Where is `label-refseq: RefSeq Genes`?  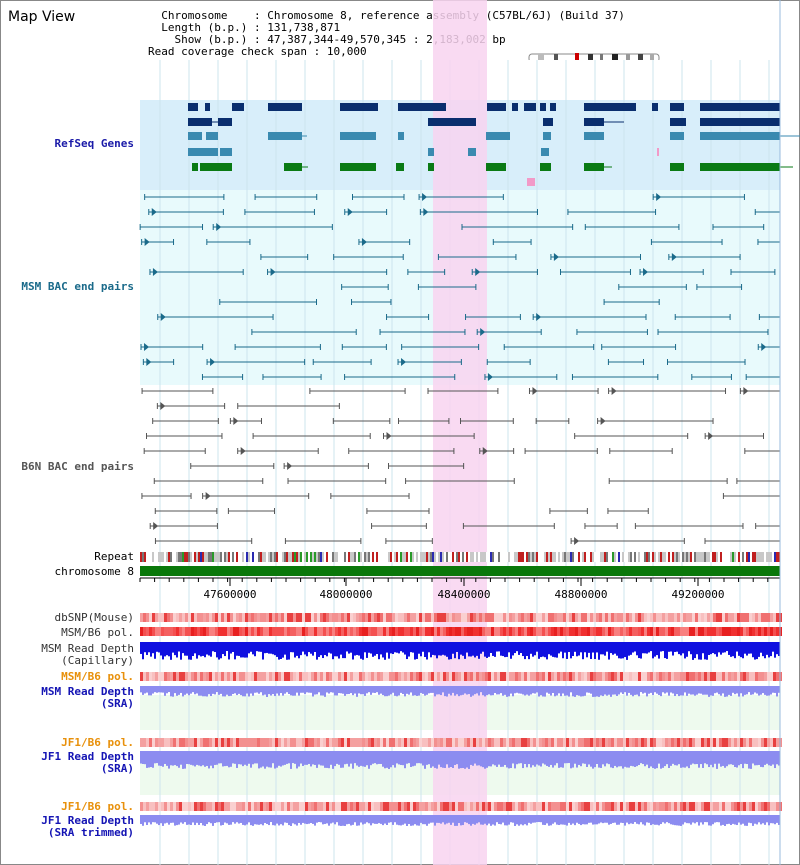
label-refseq: RefSeq Genes is located at coordinates (94, 143).